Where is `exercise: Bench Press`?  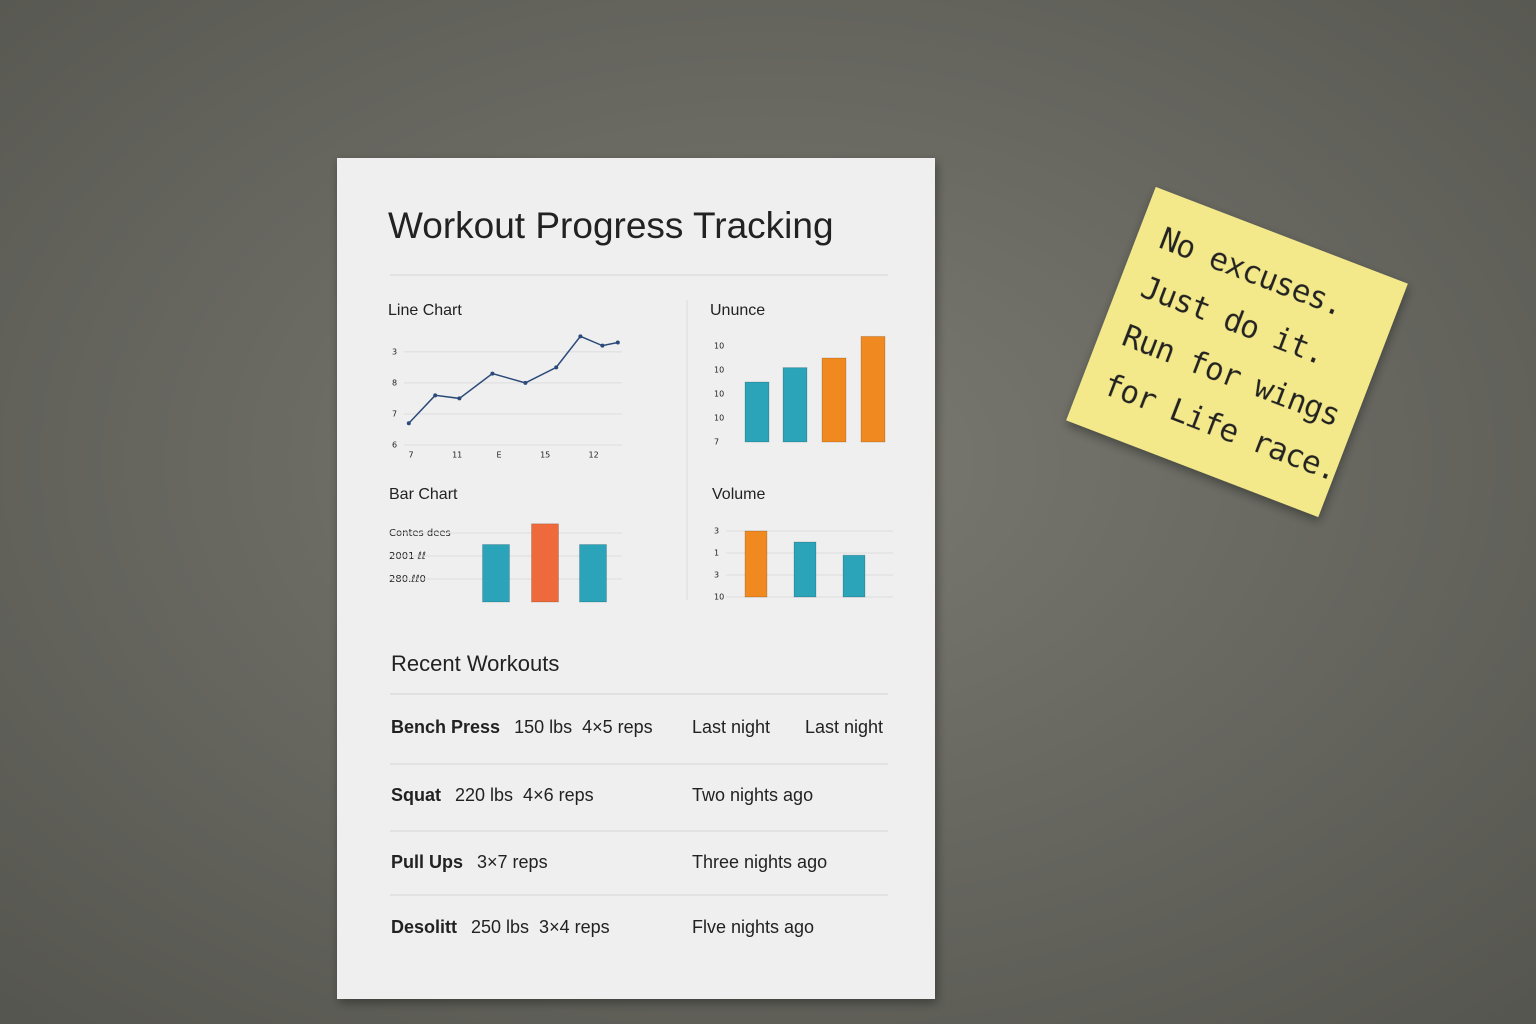
exercise: Bench Press is located at coordinates (445, 727).